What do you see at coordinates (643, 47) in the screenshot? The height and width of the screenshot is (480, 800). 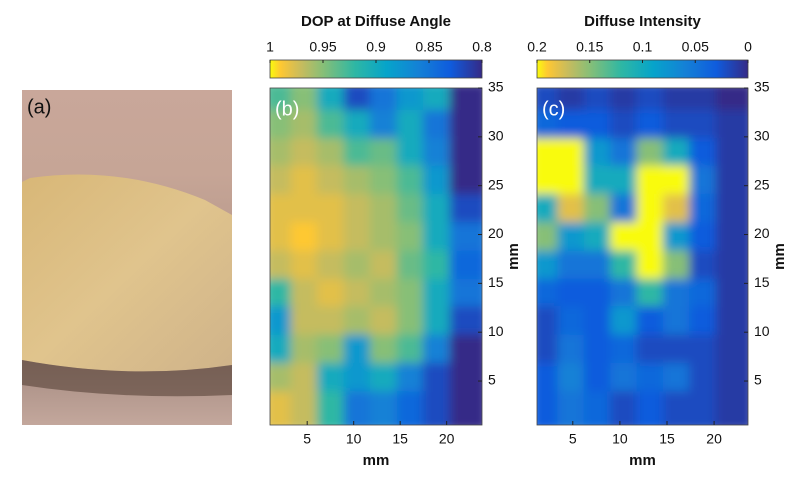 I see `colorbar-tick-label: 0.1` at bounding box center [643, 47].